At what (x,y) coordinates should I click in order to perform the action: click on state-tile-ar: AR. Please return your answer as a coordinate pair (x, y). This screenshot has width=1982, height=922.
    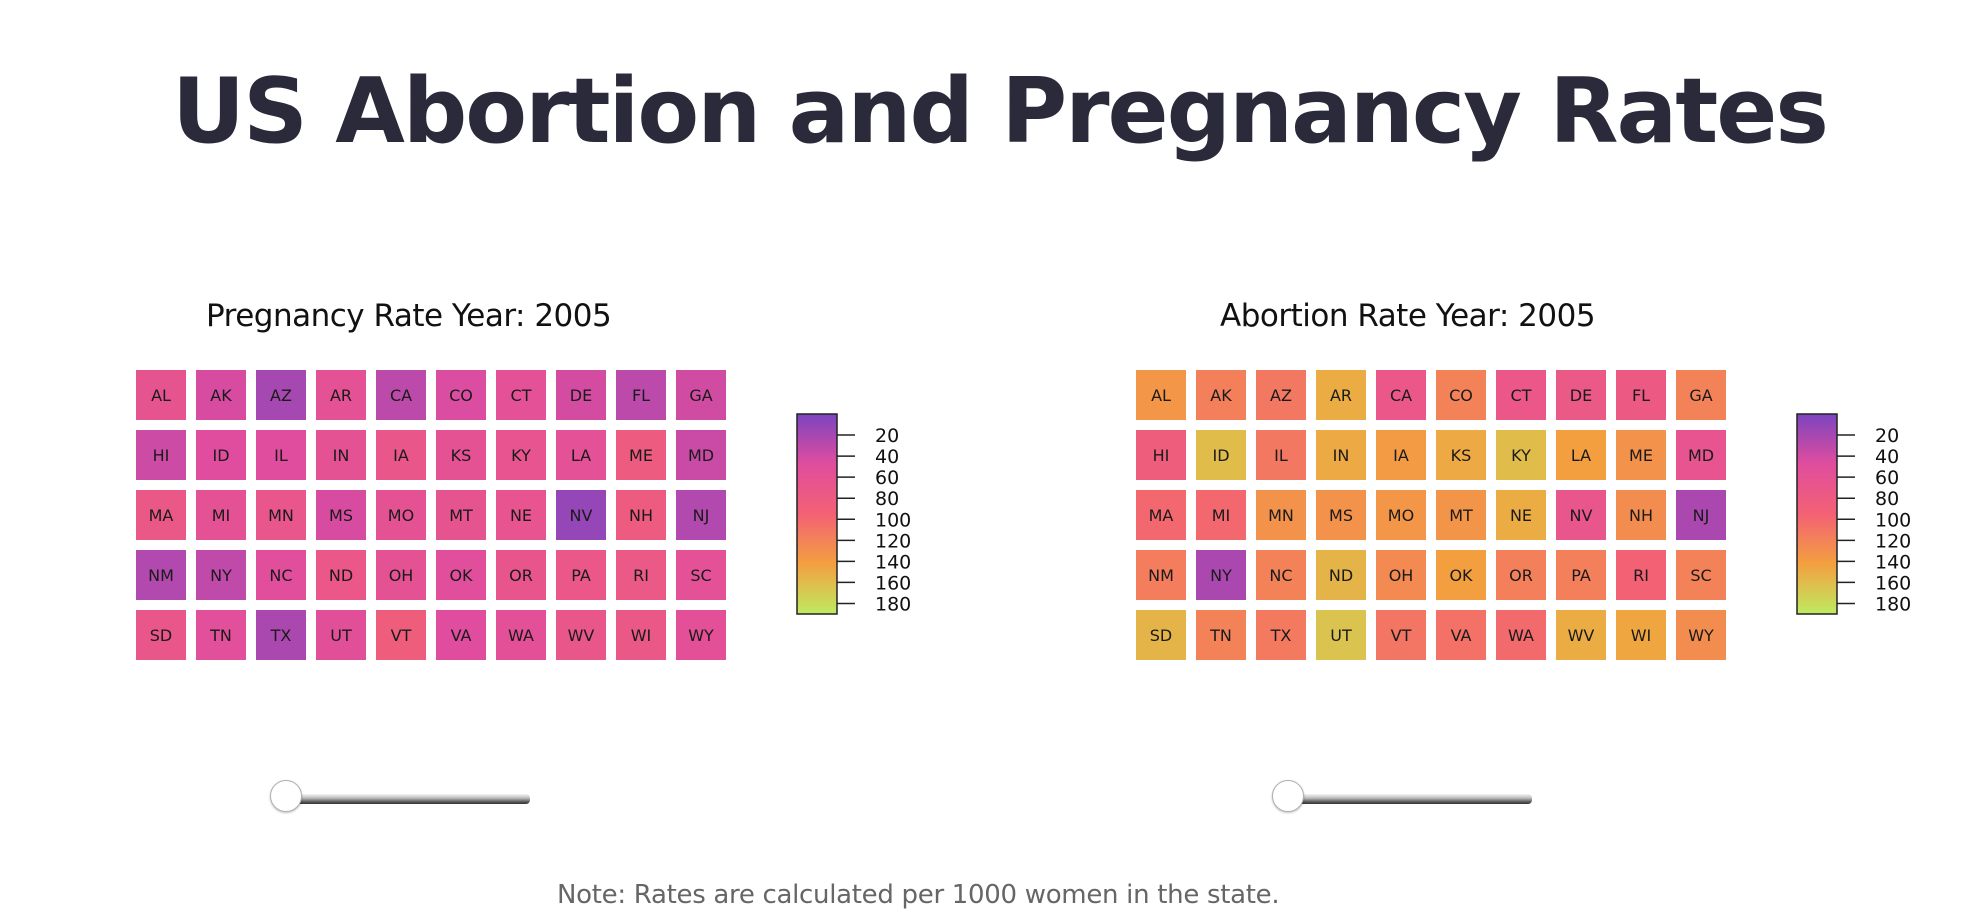
    Looking at the image, I should click on (341, 395).